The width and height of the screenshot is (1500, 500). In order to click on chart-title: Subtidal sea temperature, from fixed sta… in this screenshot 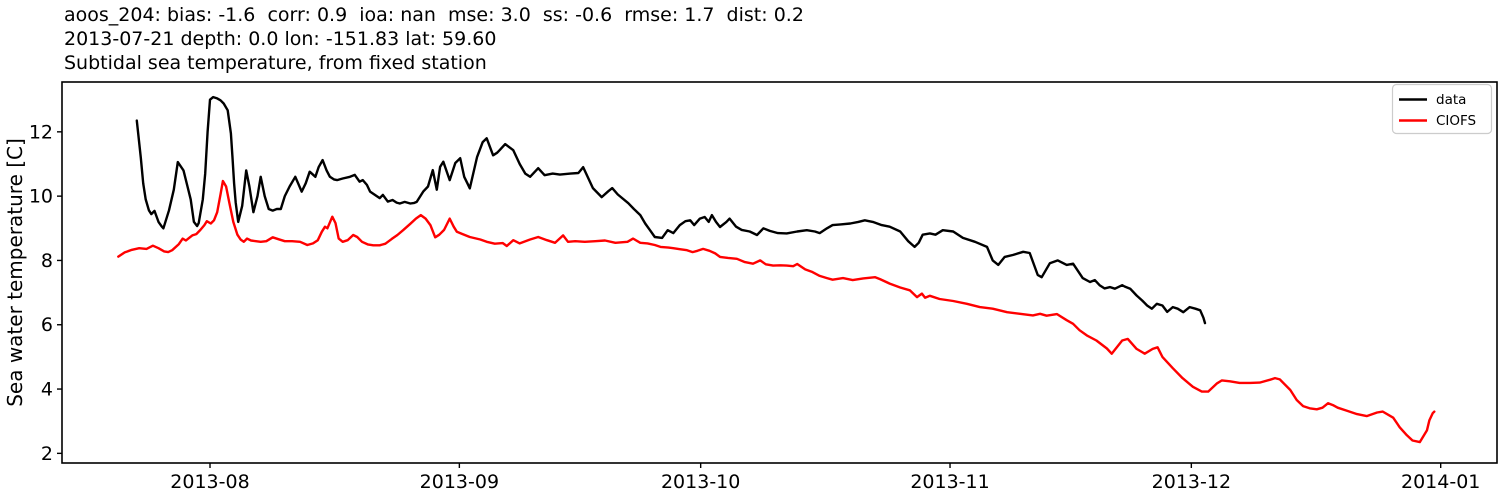, I will do `click(275, 63)`.